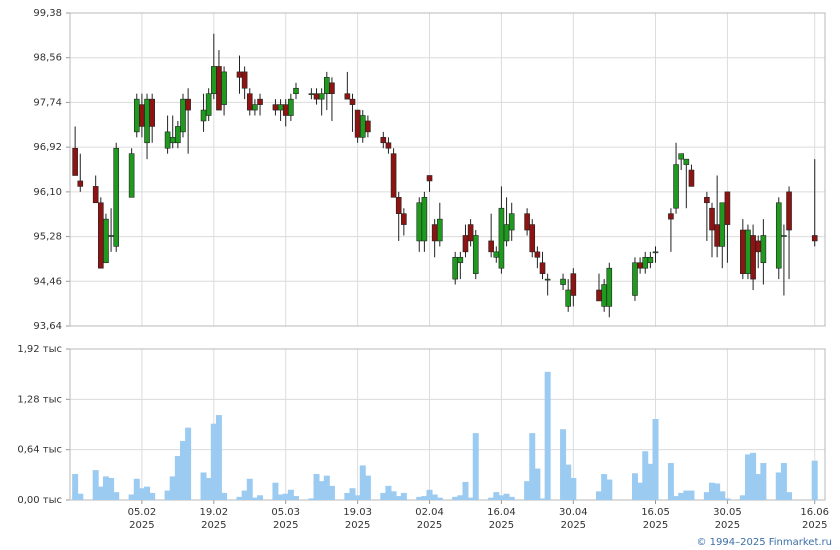 This screenshot has height=550, width=840. I want to click on x-tick-label: 16.06, so click(814, 512).